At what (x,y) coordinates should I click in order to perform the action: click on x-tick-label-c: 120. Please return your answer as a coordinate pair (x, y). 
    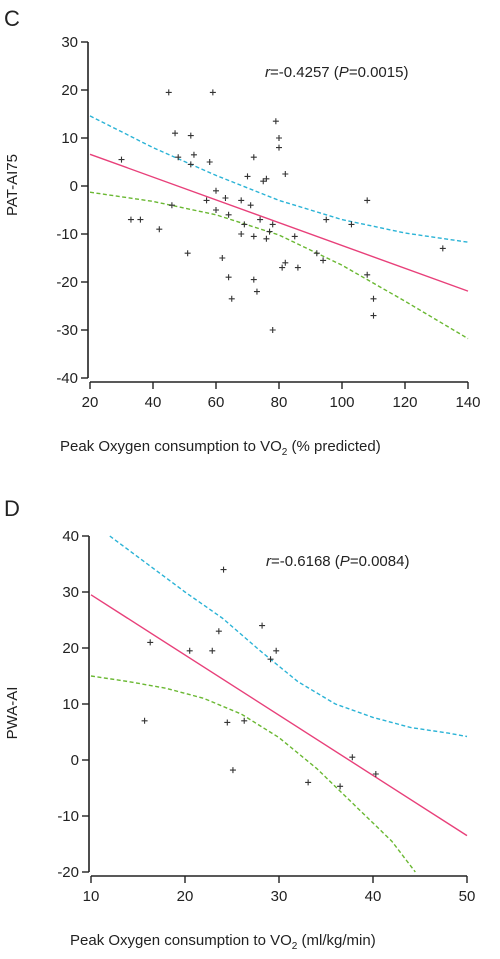
    Looking at the image, I should click on (404, 402).